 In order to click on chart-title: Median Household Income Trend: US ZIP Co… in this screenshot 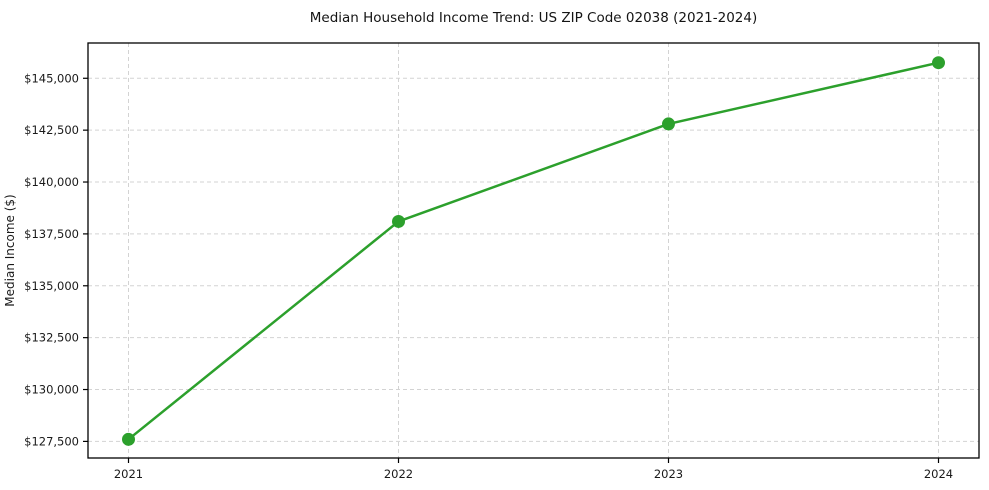, I will do `click(534, 18)`.